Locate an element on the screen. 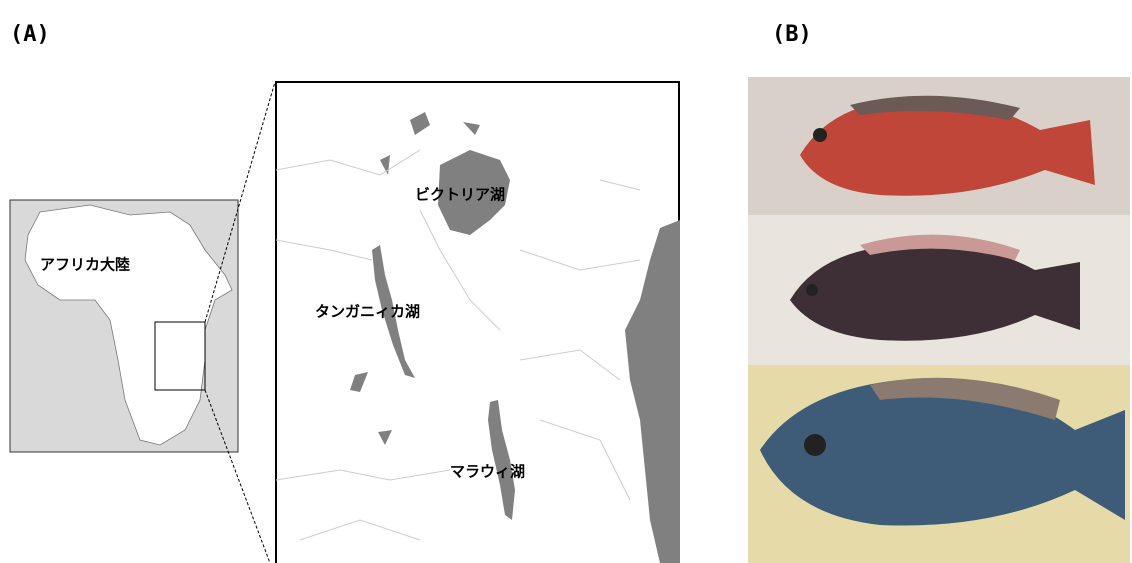  panel-label: (A) is located at coordinates (30, 34).